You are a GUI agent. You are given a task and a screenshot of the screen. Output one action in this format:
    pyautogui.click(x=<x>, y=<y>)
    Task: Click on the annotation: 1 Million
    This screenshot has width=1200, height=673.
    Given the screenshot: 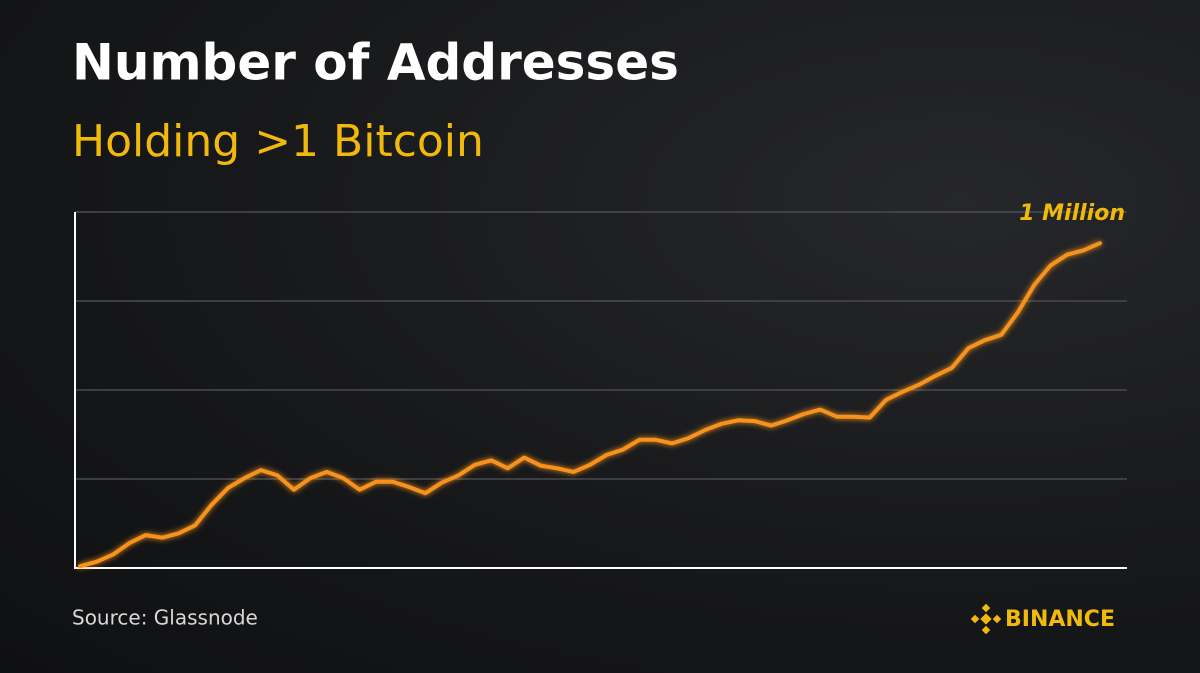 What is the action you would take?
    pyautogui.click(x=1072, y=213)
    